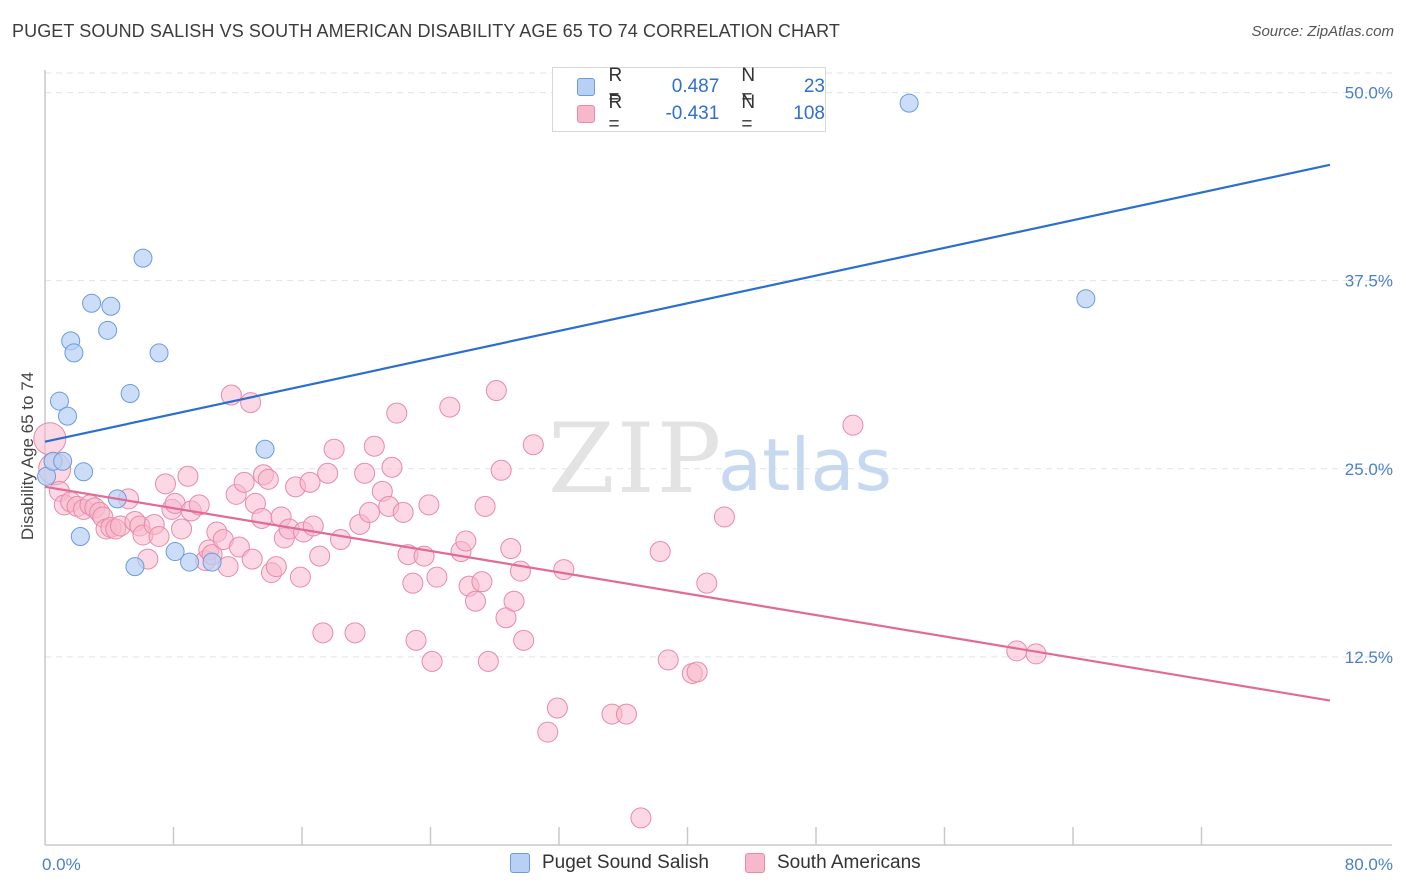  I want to click on legend-row-blue: R = 0.487 N = 23, so click(689, 86).